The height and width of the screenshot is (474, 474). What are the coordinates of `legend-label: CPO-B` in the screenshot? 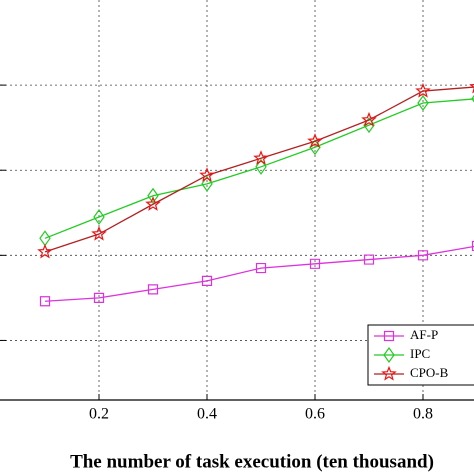 It's located at (429, 372).